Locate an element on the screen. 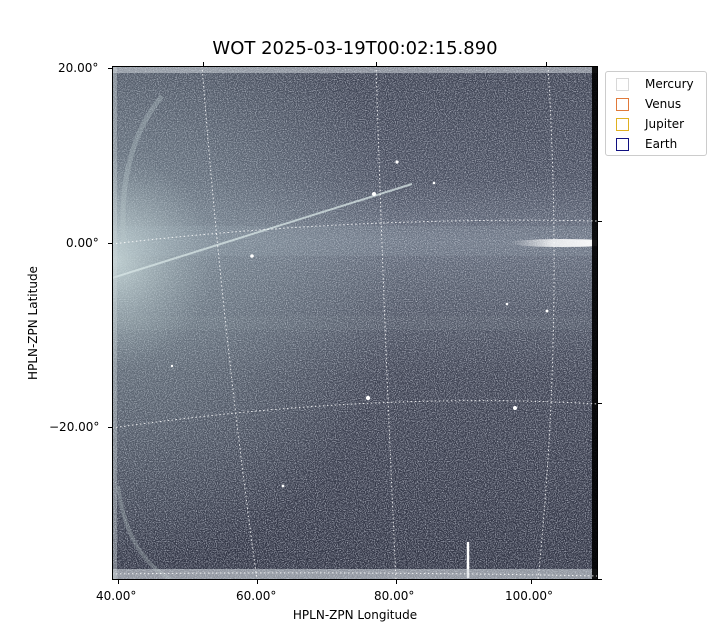  y-tick-label-20: 20.00° is located at coordinates (78, 68).